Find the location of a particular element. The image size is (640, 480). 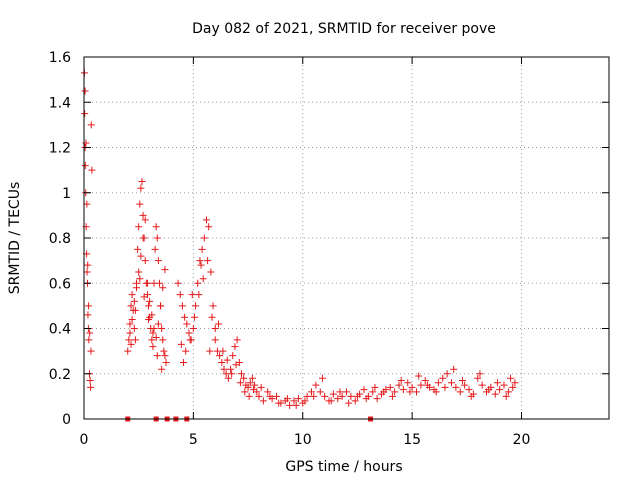

x-tick-label: 5 is located at coordinates (193, 440).